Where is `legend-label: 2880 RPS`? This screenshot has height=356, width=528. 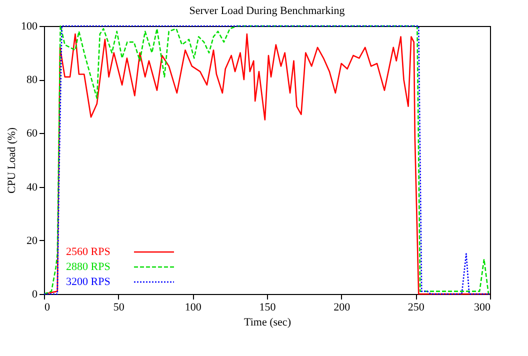 legend-label: 2880 RPS is located at coordinates (88, 267).